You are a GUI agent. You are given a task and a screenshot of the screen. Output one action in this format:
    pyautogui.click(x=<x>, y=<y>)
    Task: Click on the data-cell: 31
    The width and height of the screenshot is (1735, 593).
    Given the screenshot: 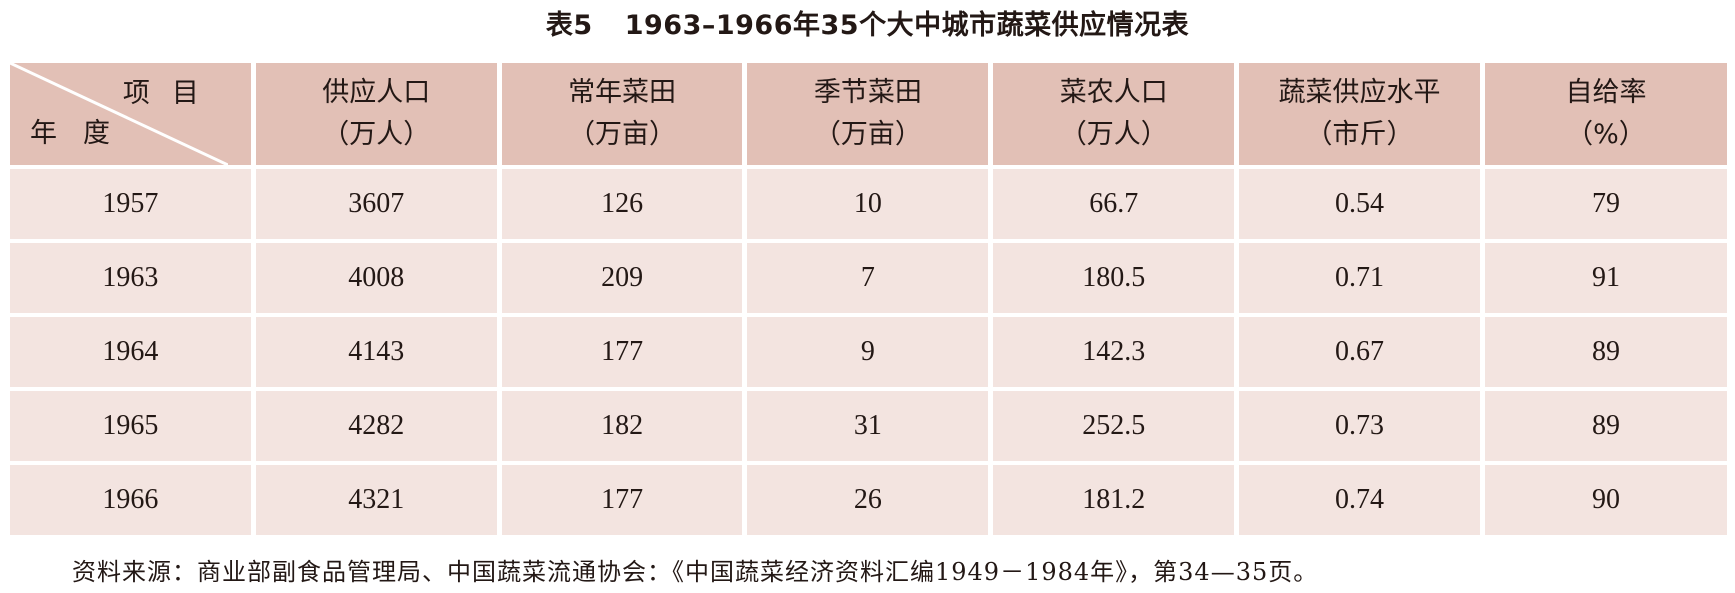 What is the action you would take?
    pyautogui.click(x=868, y=426)
    